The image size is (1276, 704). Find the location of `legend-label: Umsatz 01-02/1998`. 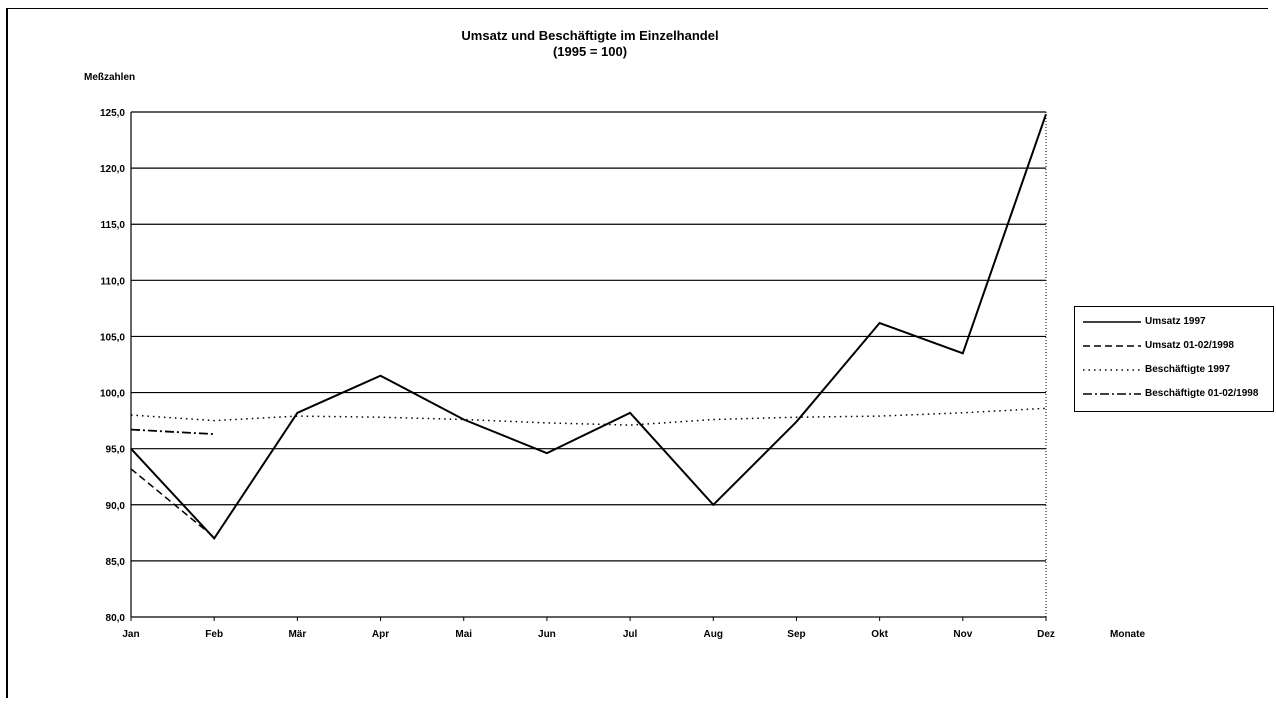

legend-label: Umsatz 01-02/1998 is located at coordinates (1189, 345).